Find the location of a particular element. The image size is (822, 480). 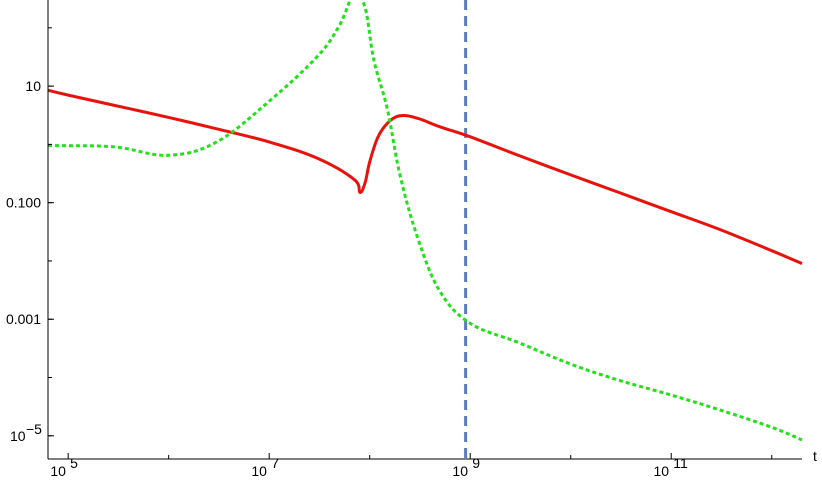

x-axis-label: t is located at coordinates (815, 456).